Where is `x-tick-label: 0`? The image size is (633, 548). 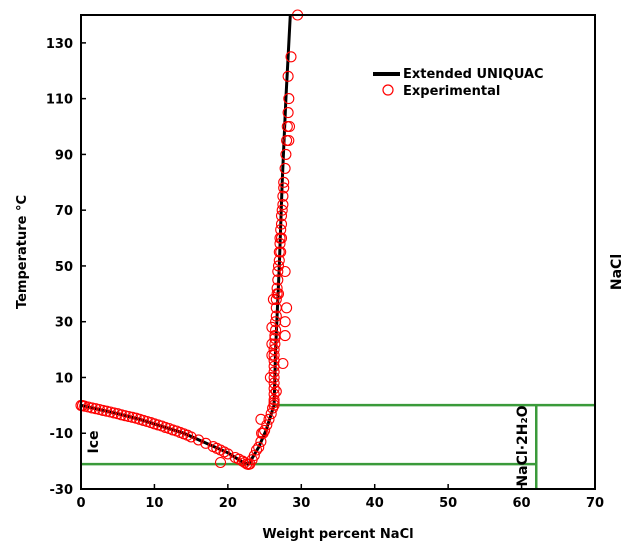
x-tick-label: 0 is located at coordinates (80, 503).